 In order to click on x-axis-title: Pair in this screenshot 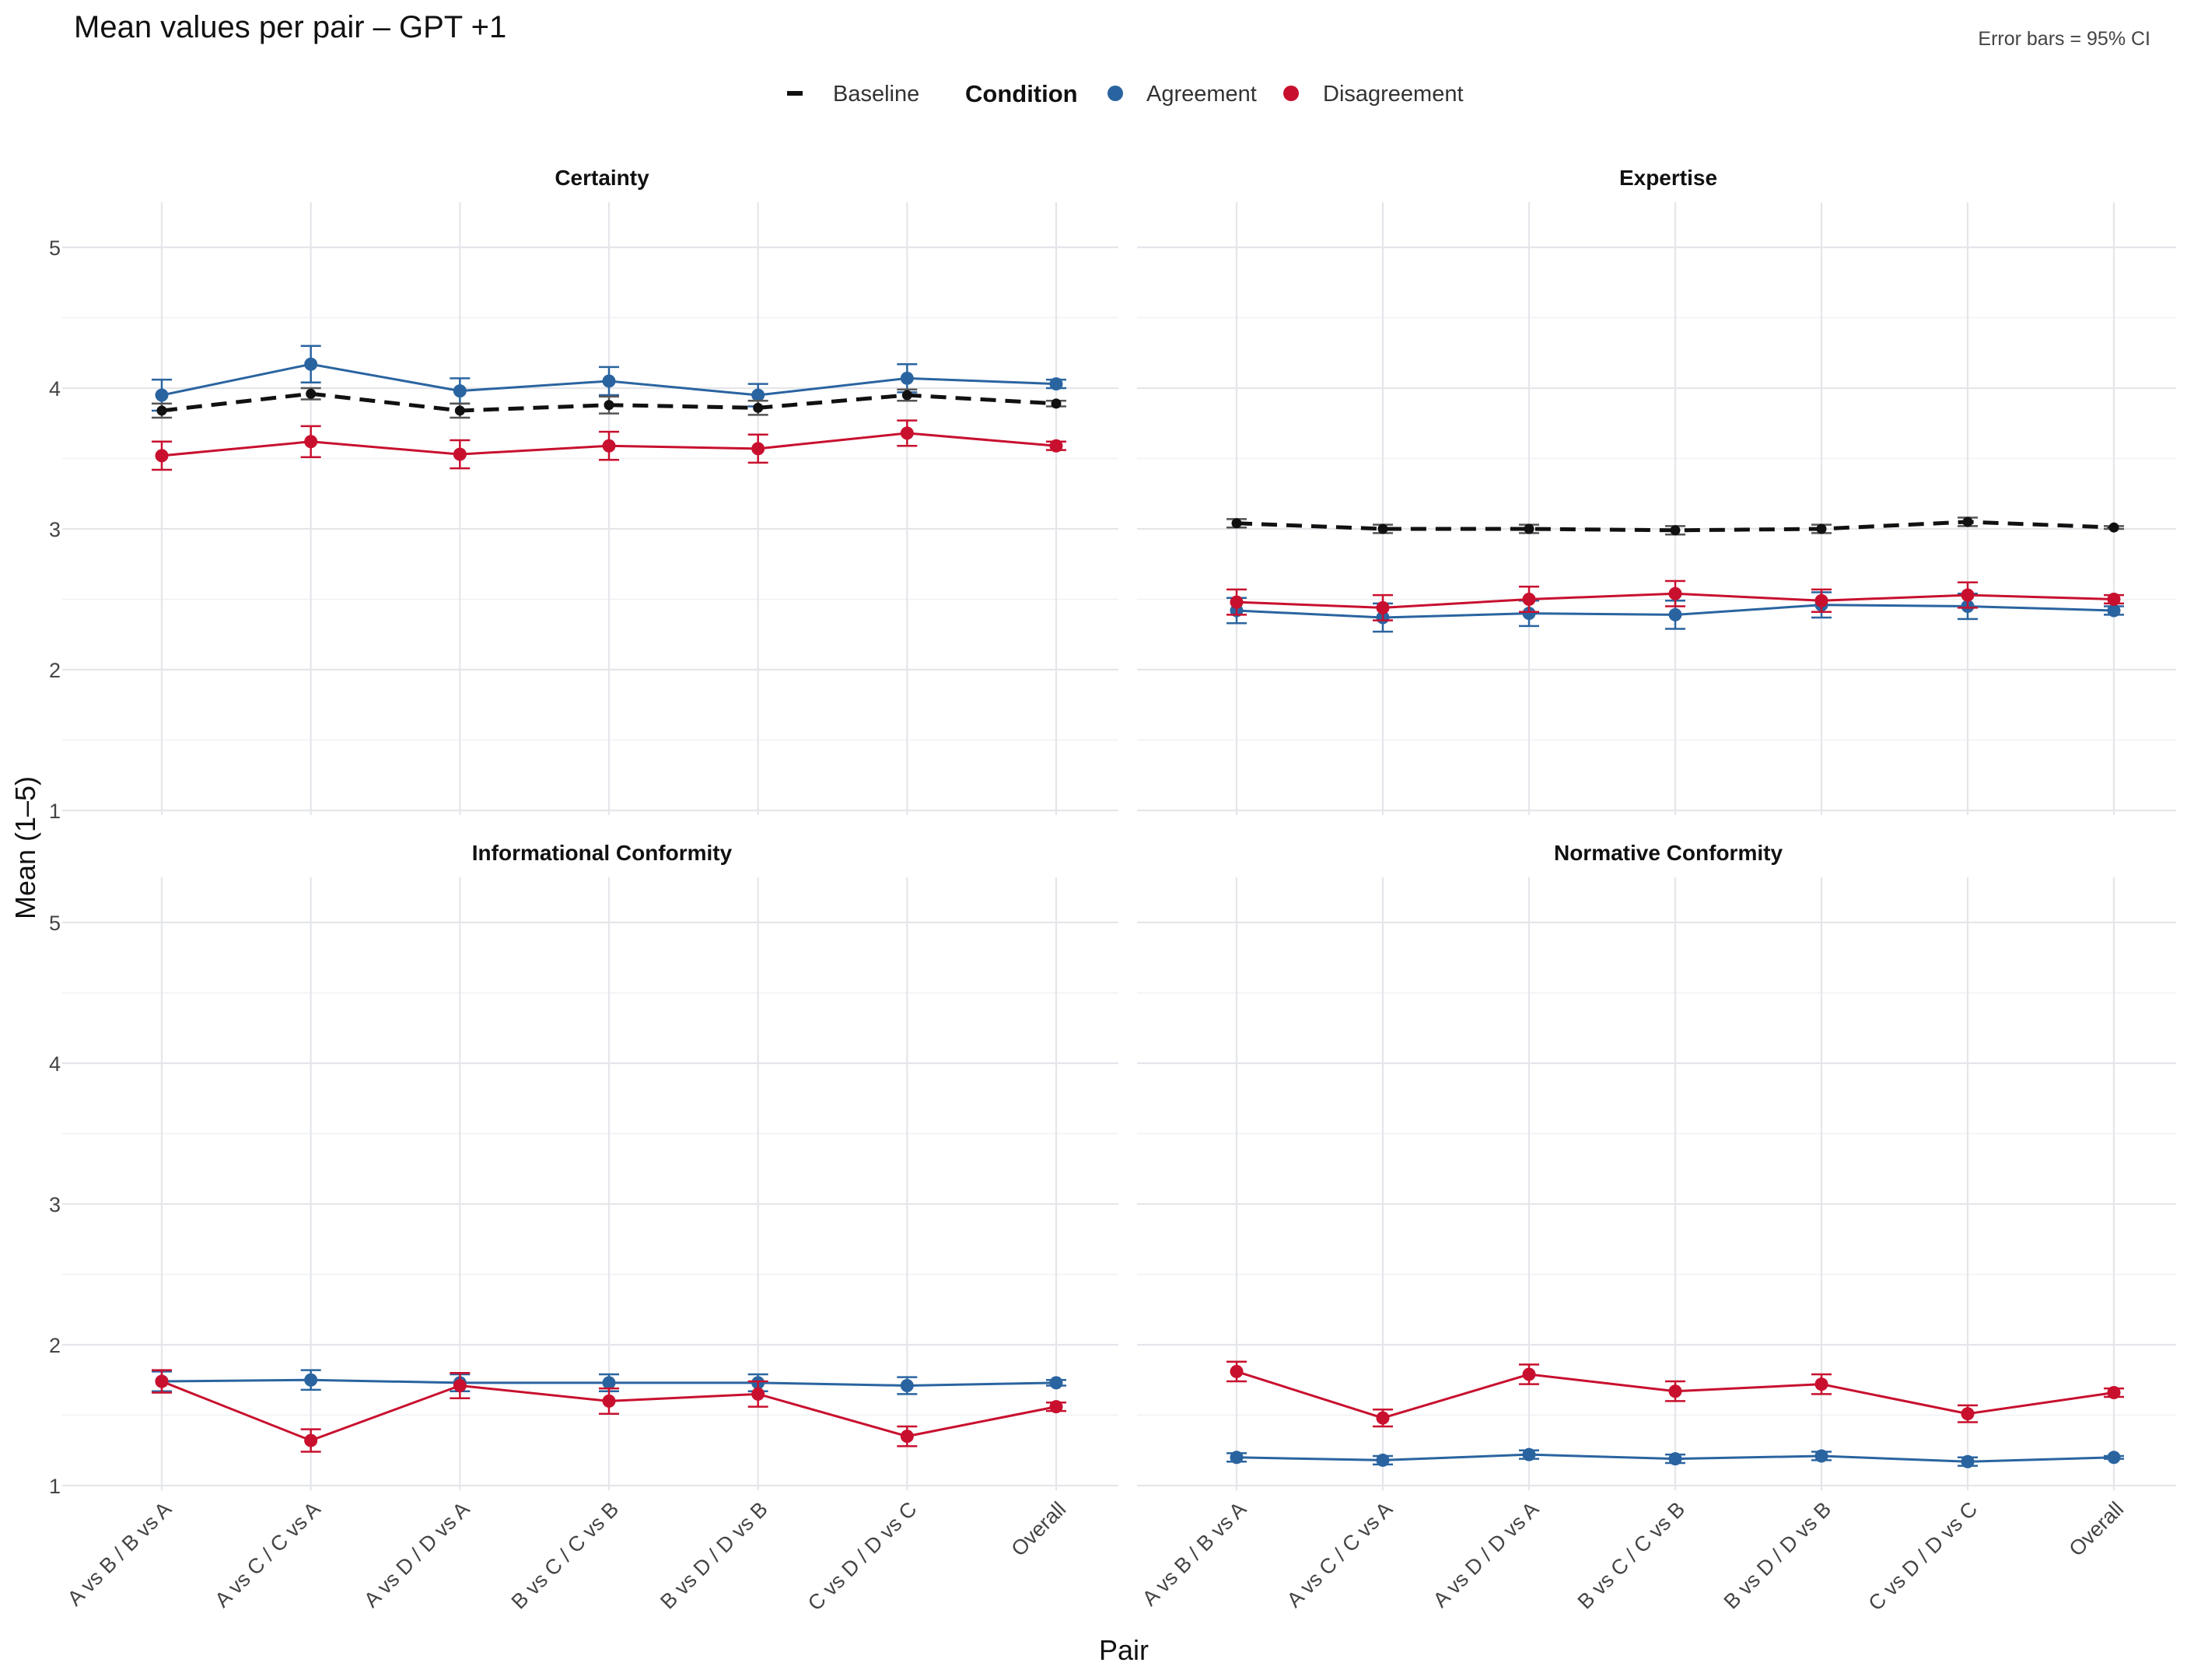, I will do `click(1124, 1650)`.